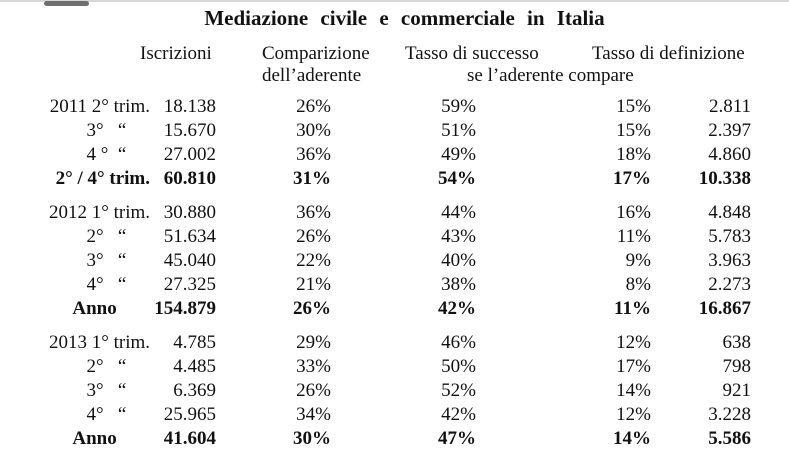  I want to click on cell-comparizione: 34%, so click(313, 414).